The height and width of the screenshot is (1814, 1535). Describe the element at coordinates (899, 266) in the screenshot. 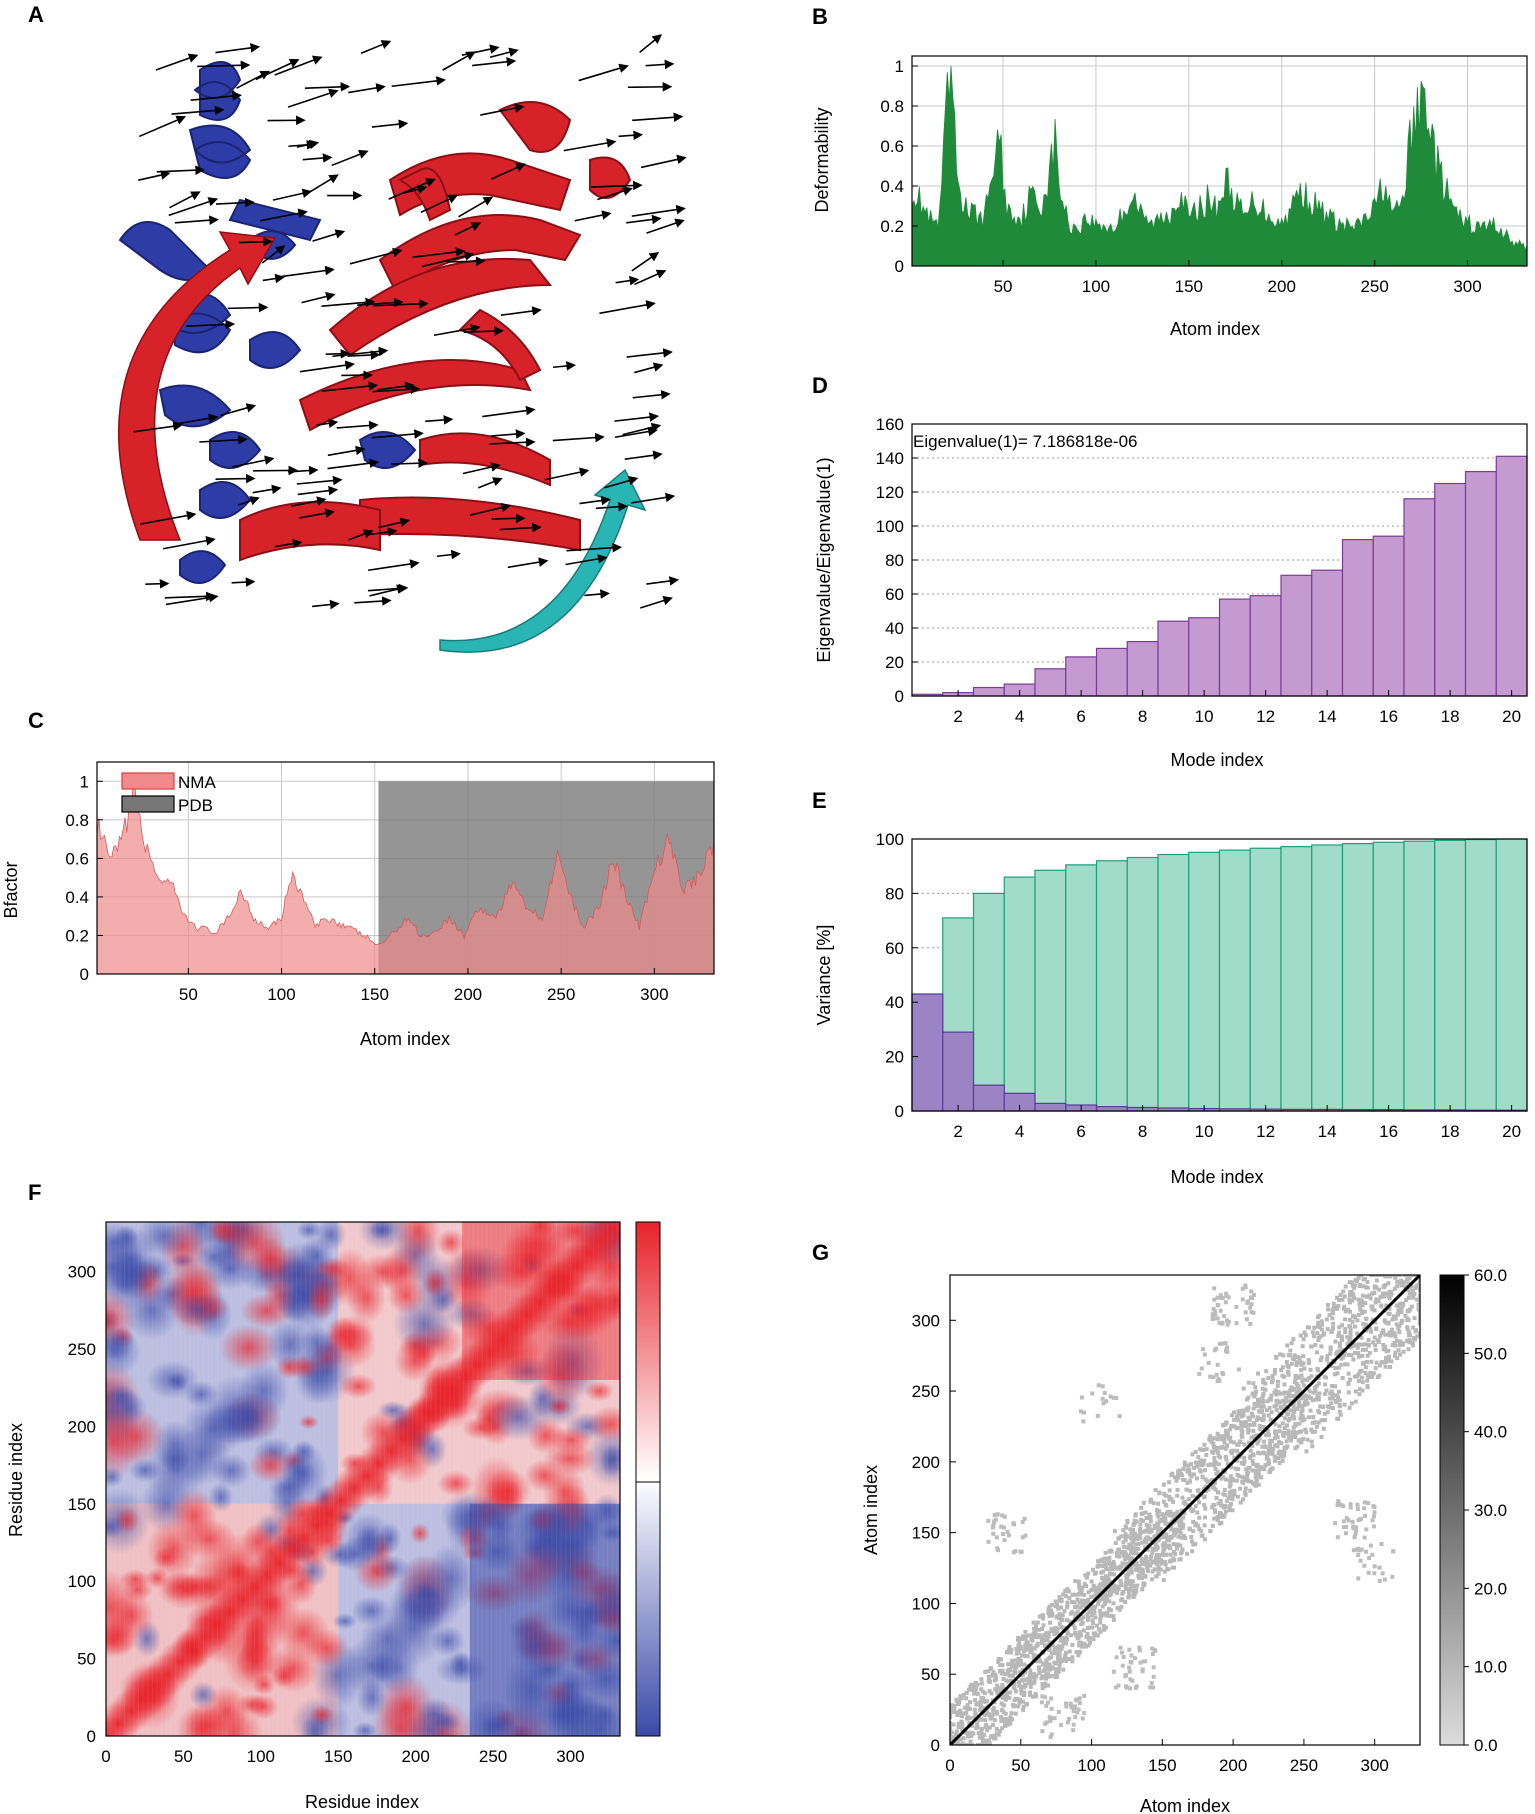

I see `y-tick-label: 0` at that location.